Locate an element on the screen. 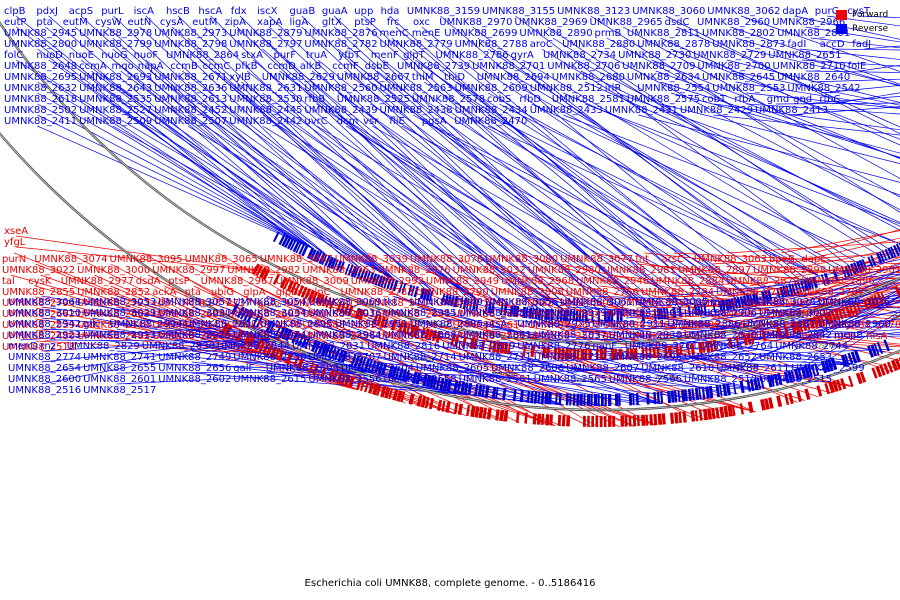  reverse-gene-label: pta is located at coordinates (44, 22).